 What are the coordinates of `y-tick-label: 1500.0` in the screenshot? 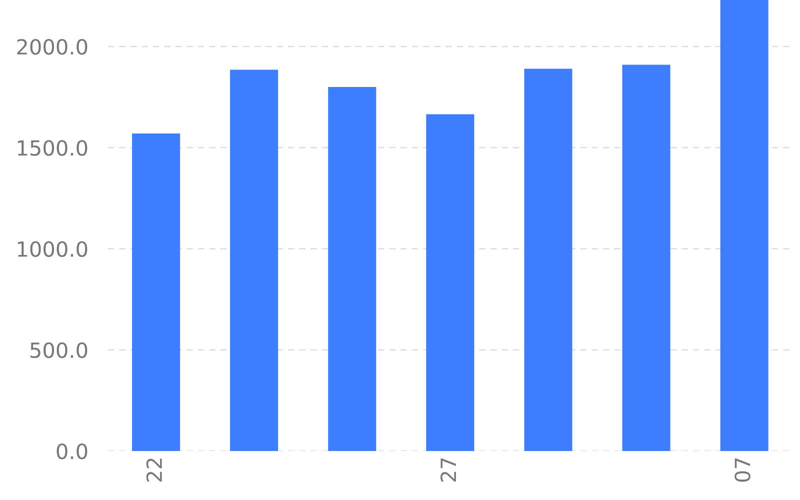 It's located at (53, 148).